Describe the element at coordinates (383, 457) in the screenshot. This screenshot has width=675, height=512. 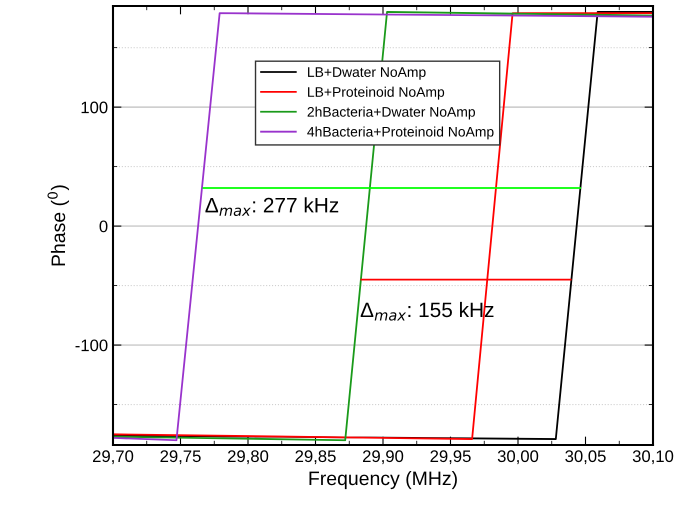
I see `x-tick-label: 29,90` at that location.